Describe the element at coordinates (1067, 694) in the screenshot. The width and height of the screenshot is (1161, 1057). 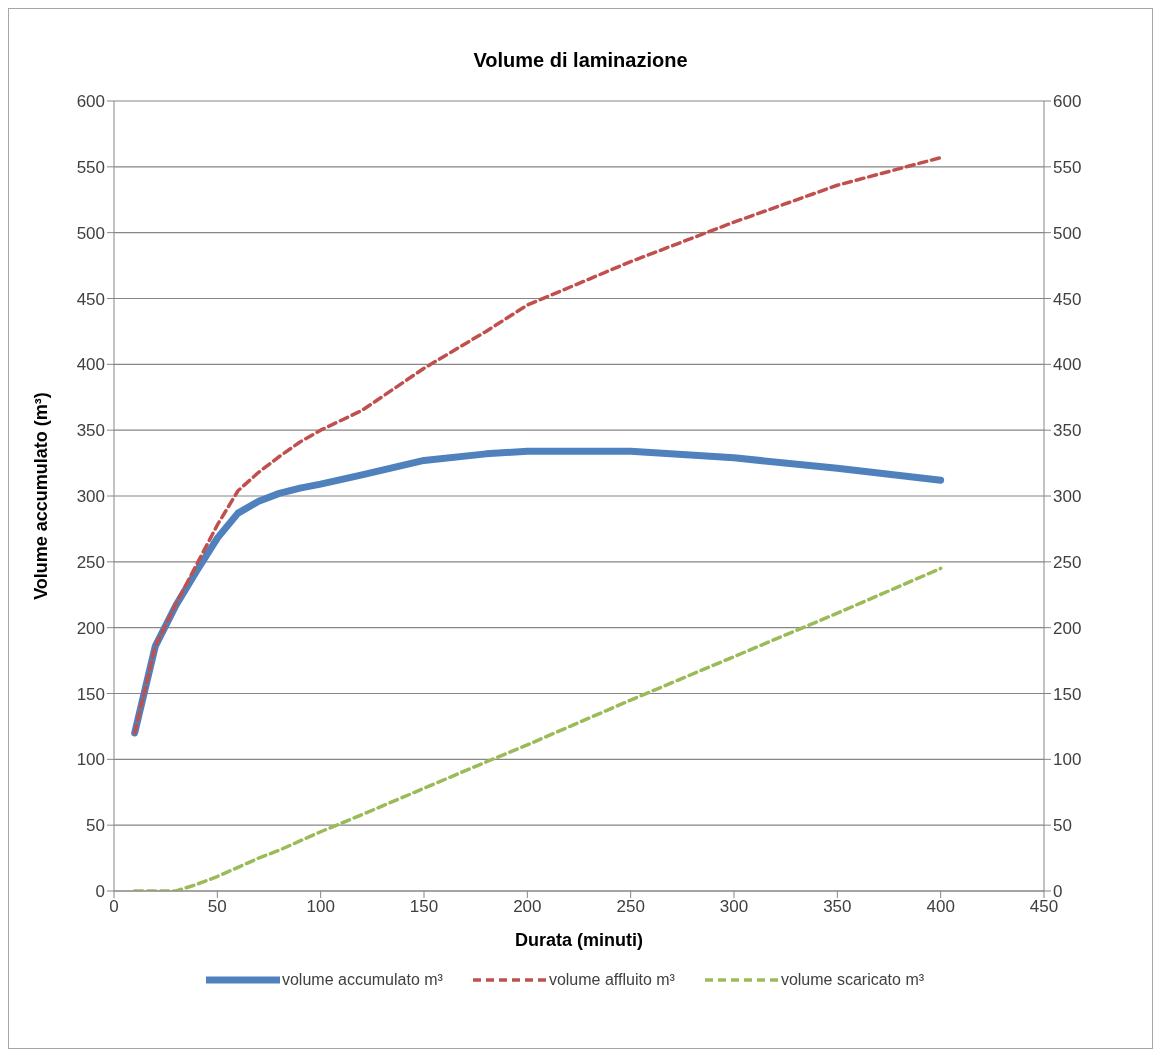
I see `y2-tick-label: 150` at that location.